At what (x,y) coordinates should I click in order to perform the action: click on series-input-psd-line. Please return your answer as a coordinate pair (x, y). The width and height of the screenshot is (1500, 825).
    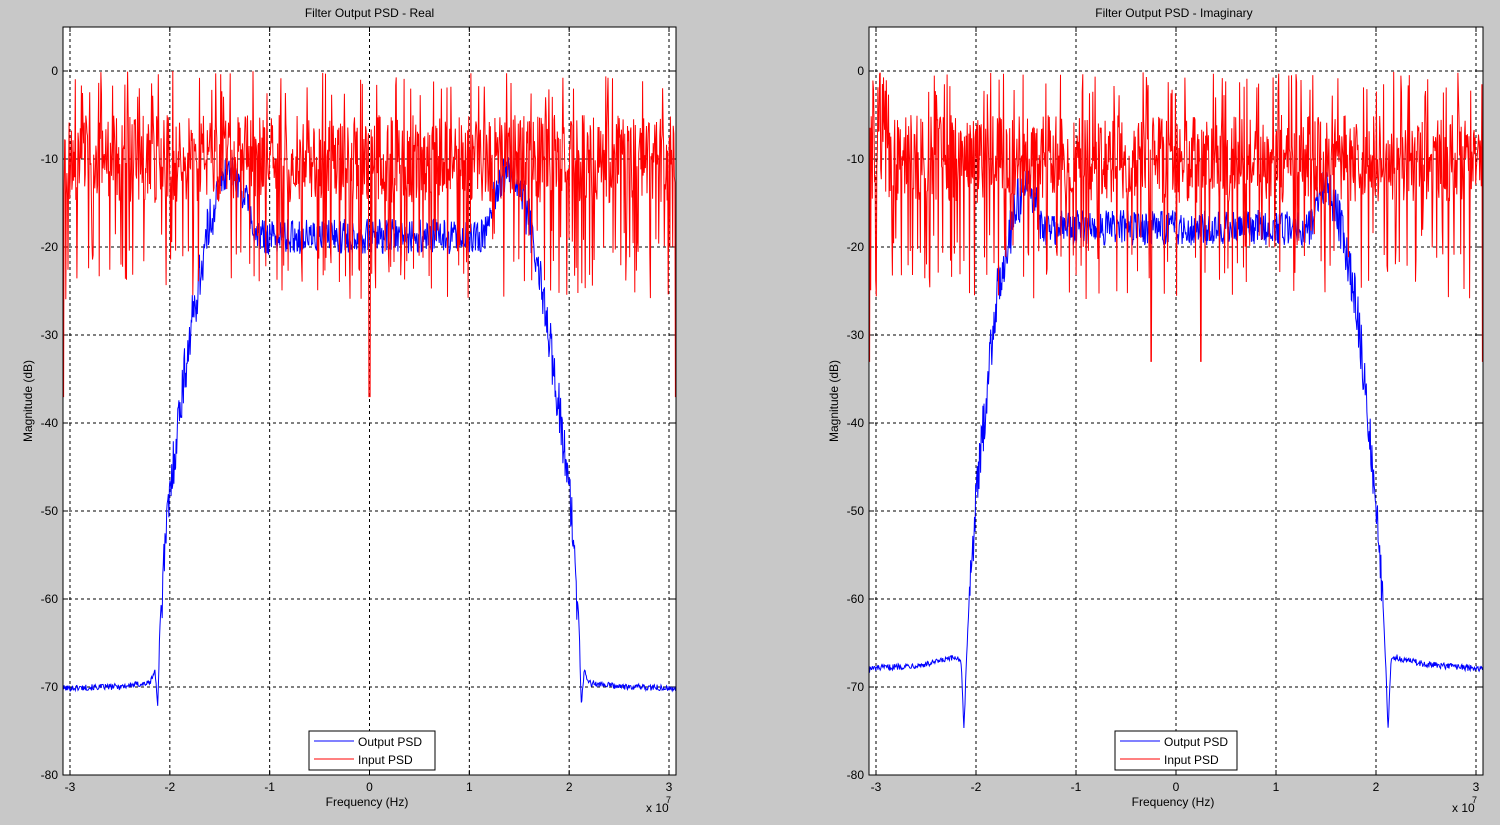
    Looking at the image, I should click on (1176, 216).